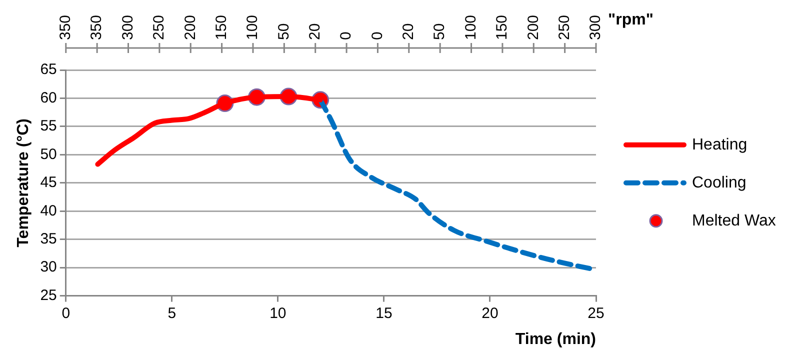  Describe the element at coordinates (384, 313) in the screenshot. I see `x-tick-label: 15` at that location.